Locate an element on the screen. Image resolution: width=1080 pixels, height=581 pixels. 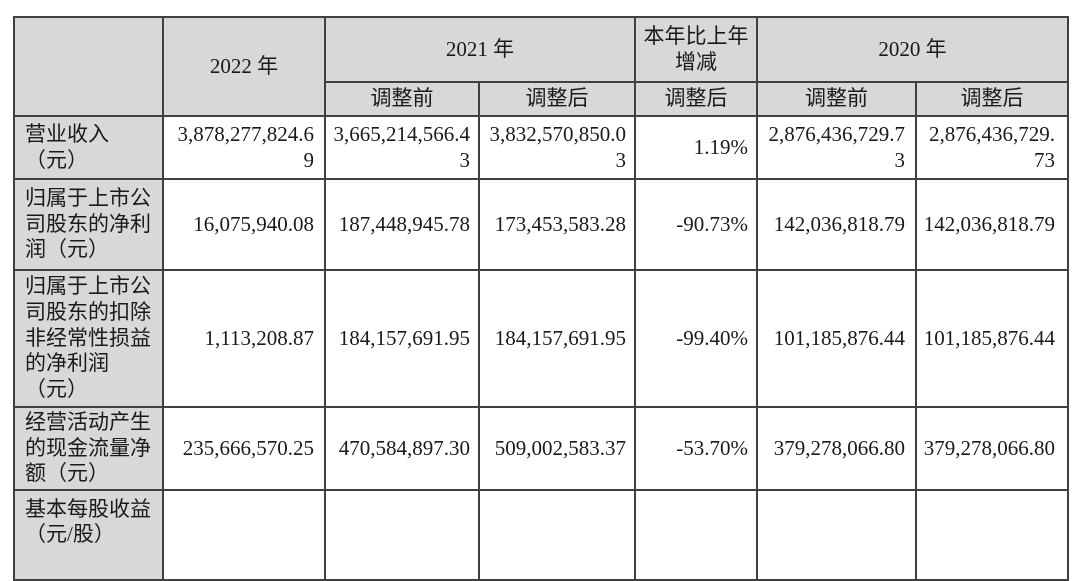
value-2020-before is located at coordinates (836, 534).